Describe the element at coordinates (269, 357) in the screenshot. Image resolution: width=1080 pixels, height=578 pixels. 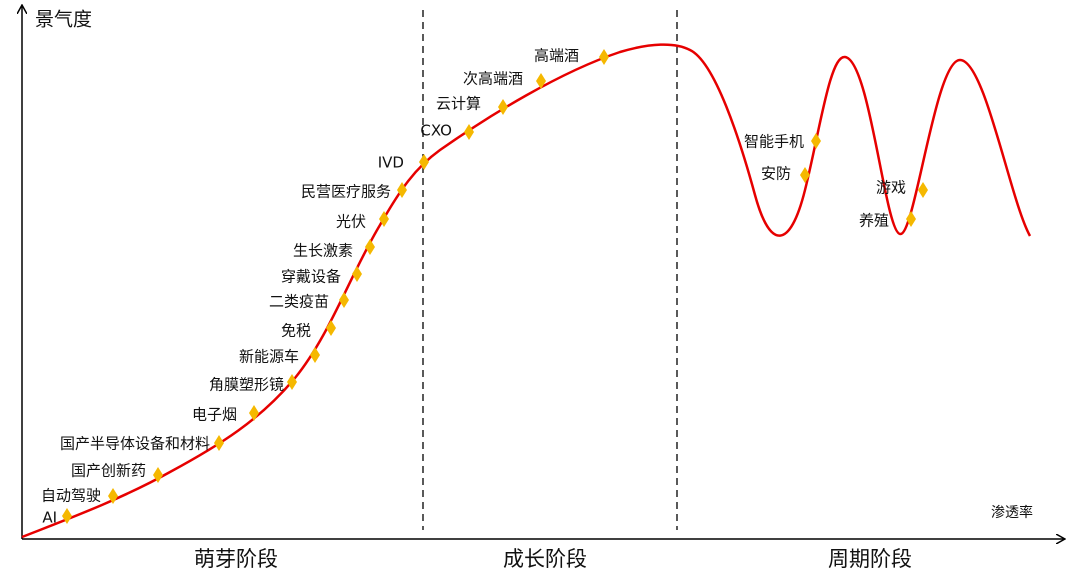
I see `point-label: 新能源车` at that location.